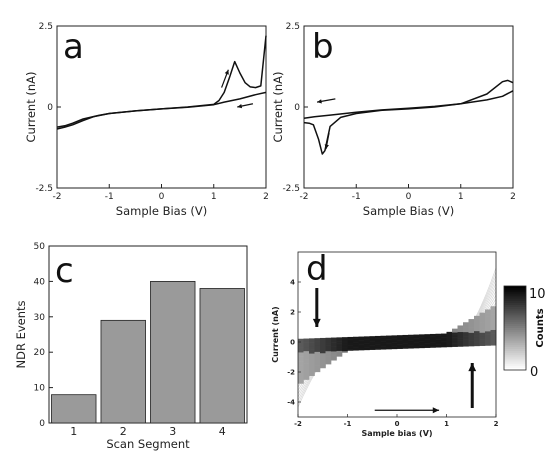 The height and width of the screenshot is (452, 548). I want to click on pb-ytick-label: 2.5, so click(293, 27).